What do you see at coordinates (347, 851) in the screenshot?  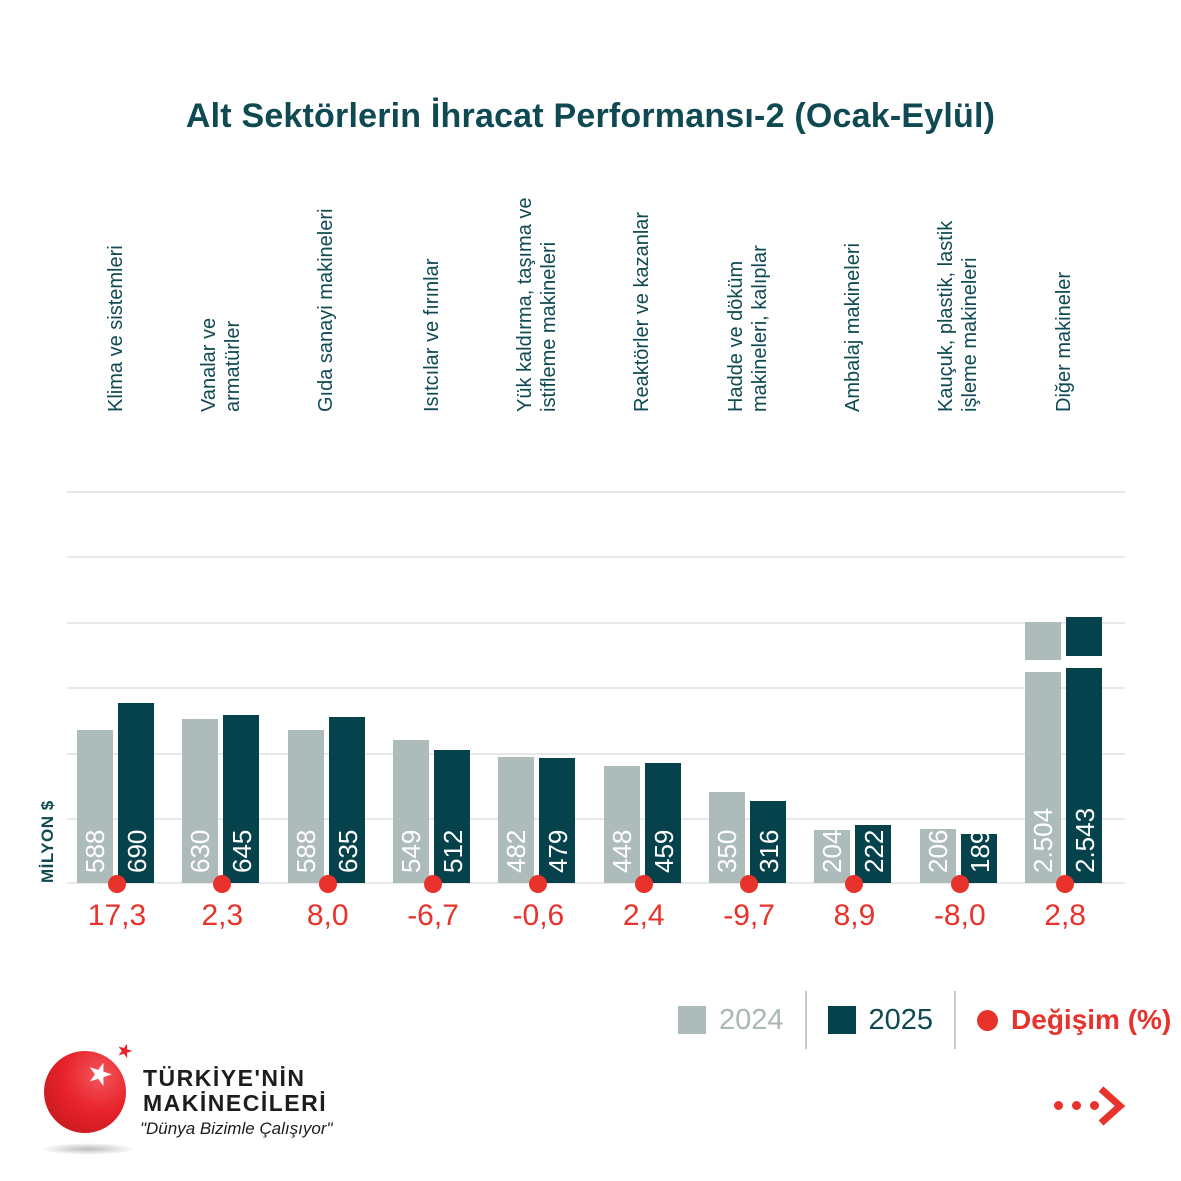 I see `bar-value-2025: 635` at bounding box center [347, 851].